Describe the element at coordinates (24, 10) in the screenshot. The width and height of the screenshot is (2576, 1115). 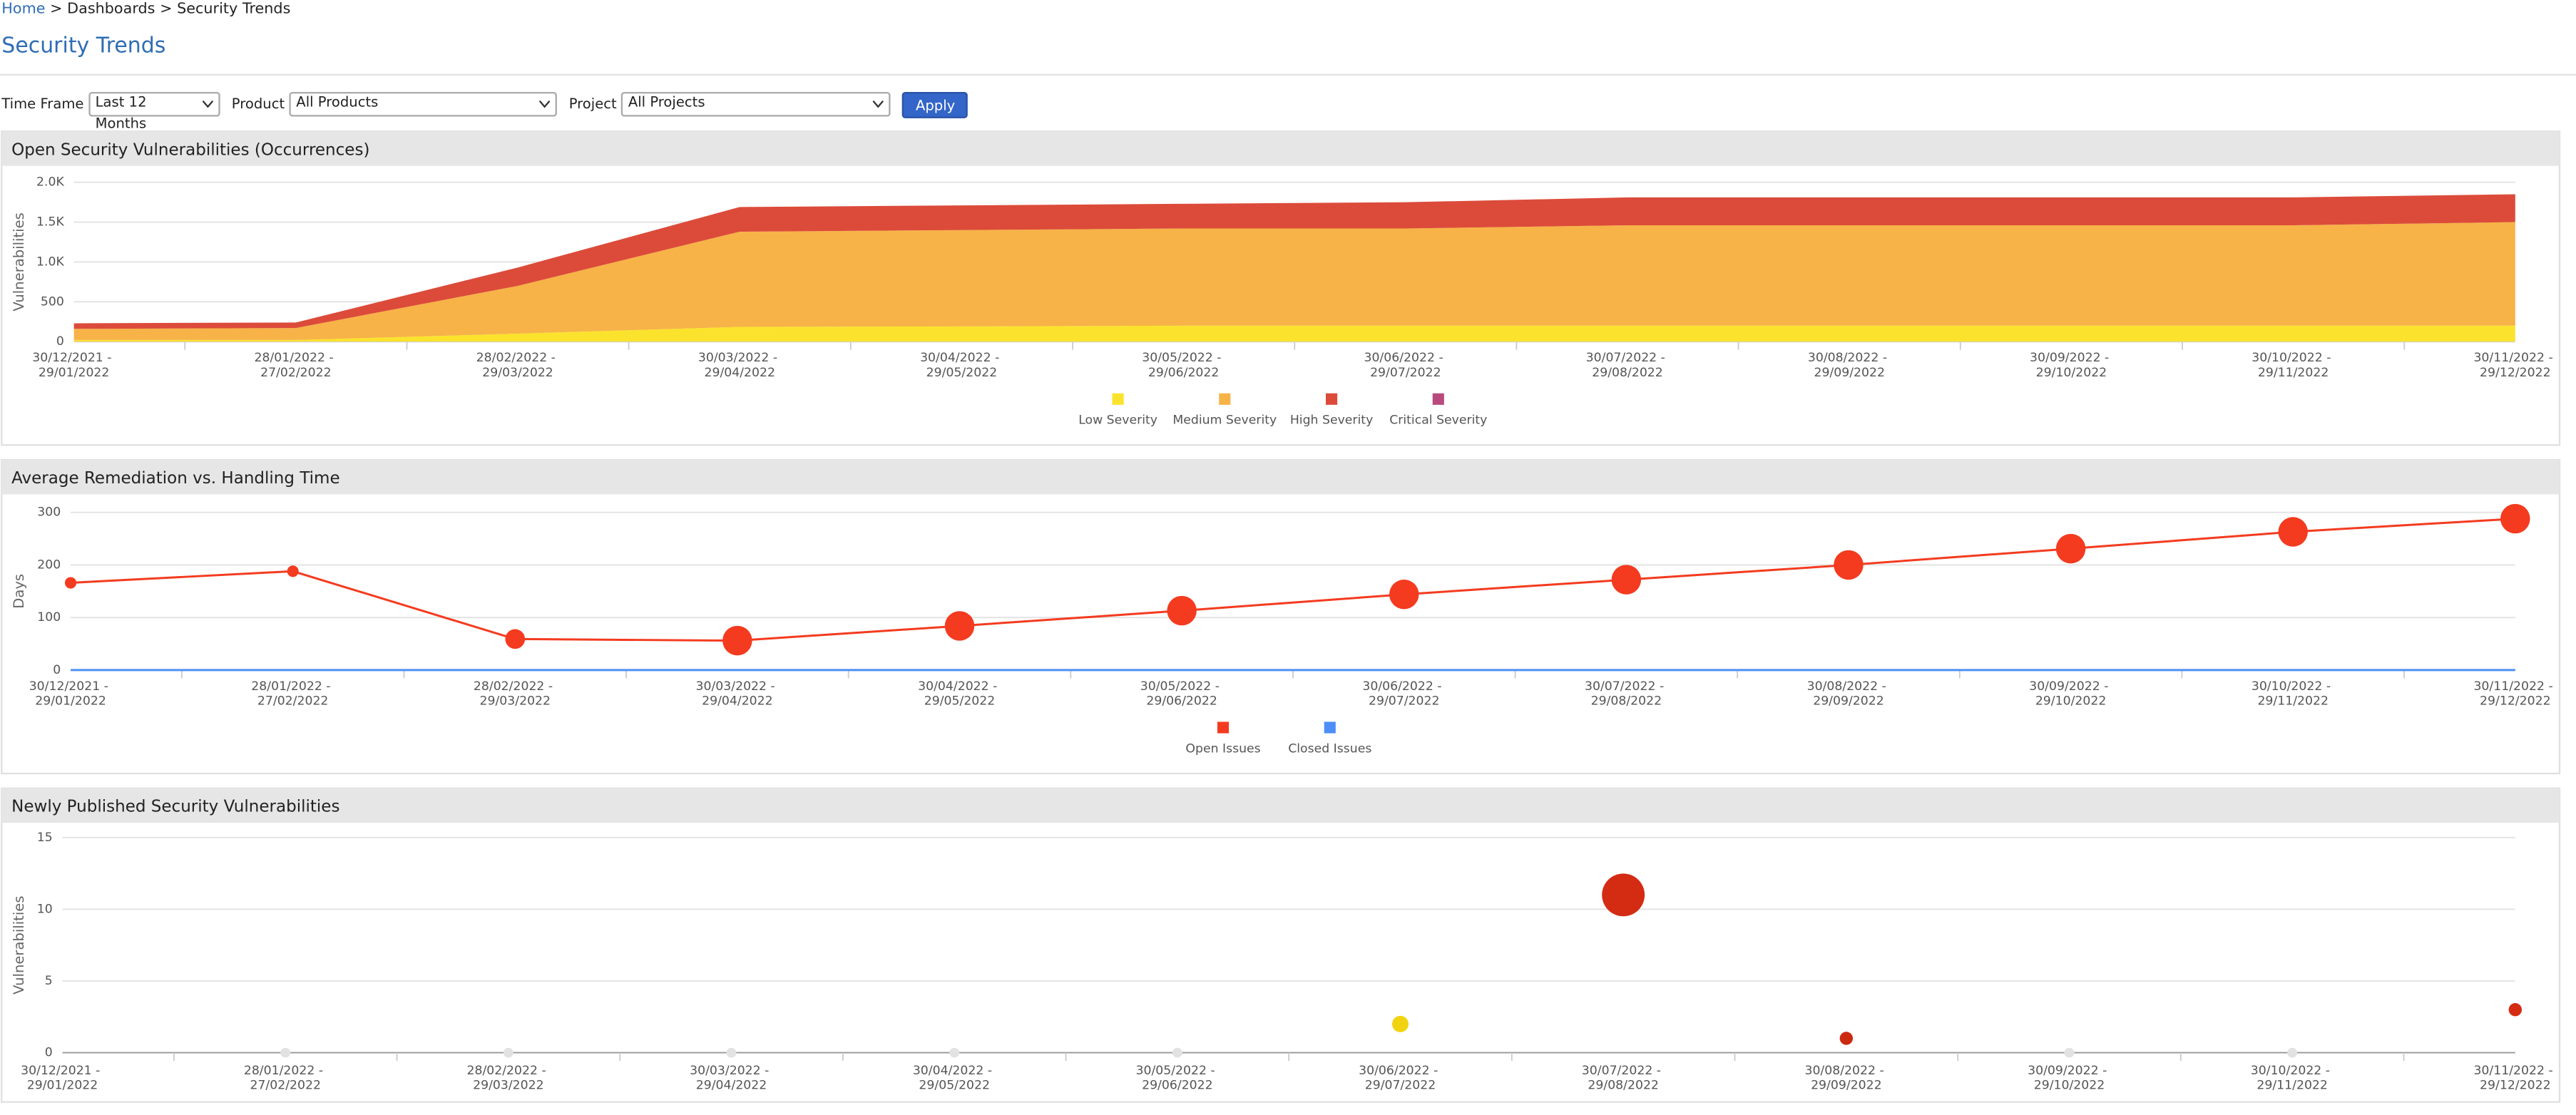
I see `breadcrumb-link: Home` at that location.